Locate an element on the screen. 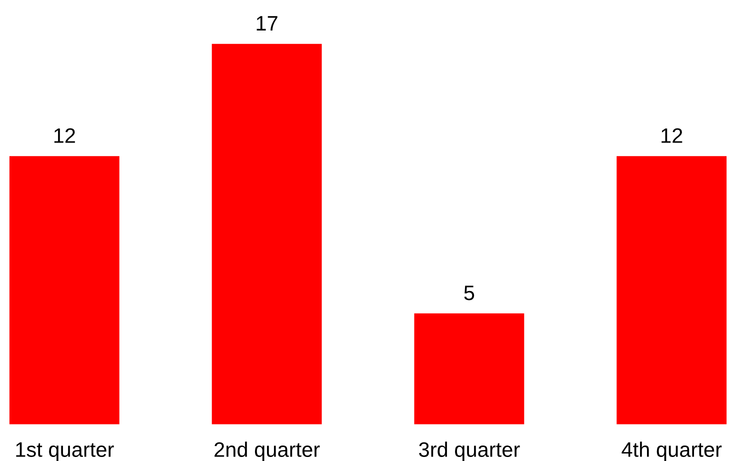  x-tick-label: 2nd quarter is located at coordinates (267, 451).